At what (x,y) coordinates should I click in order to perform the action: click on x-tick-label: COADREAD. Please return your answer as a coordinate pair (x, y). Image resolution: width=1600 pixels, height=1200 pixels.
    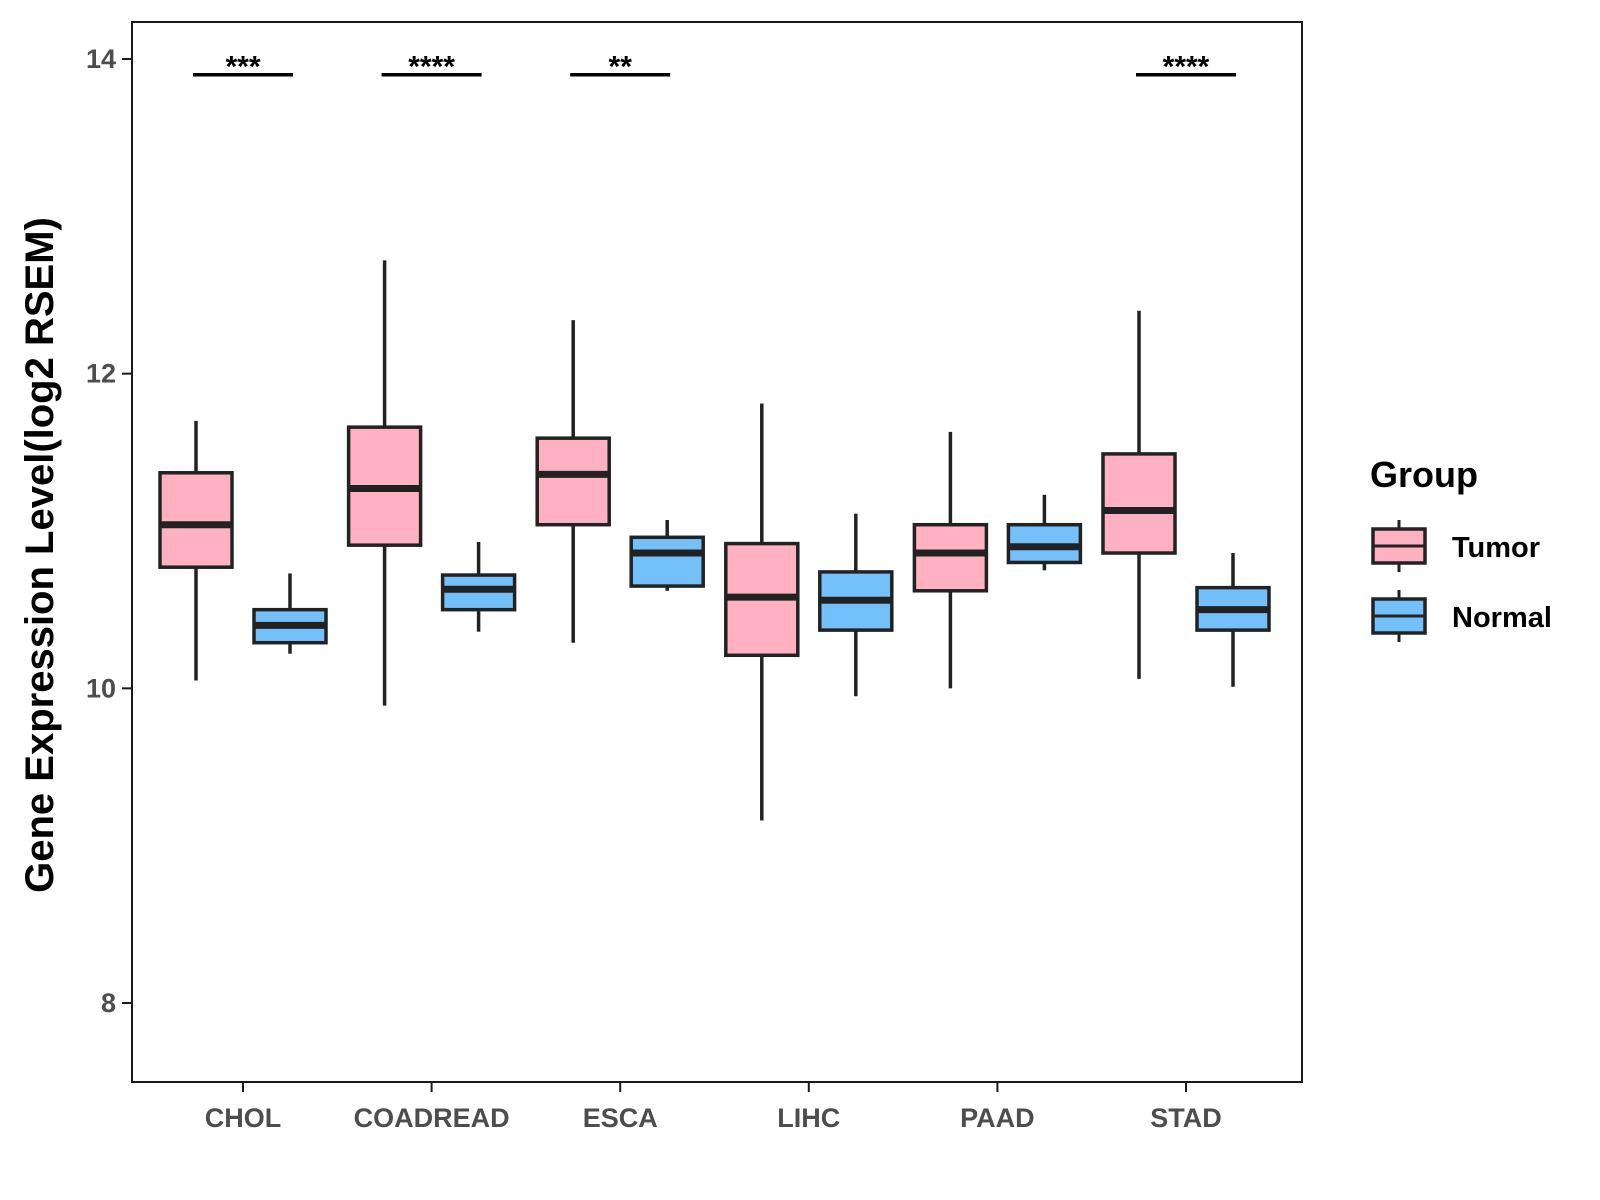
    Looking at the image, I should click on (432, 1118).